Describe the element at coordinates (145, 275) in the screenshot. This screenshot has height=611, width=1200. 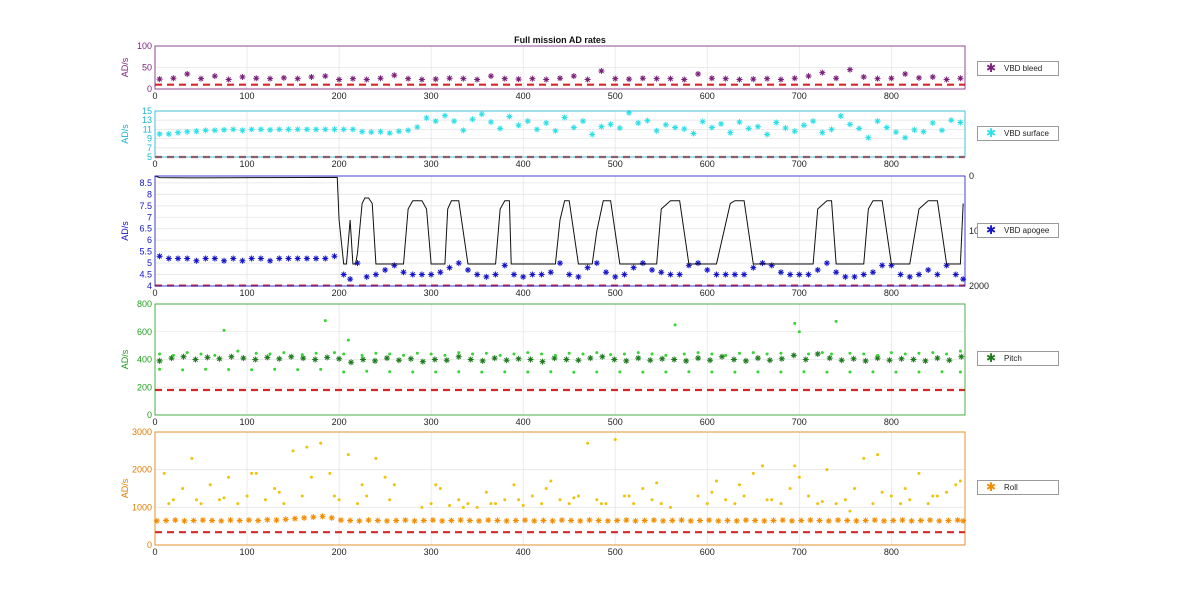
I see `y-tick-label: 4.5` at that location.